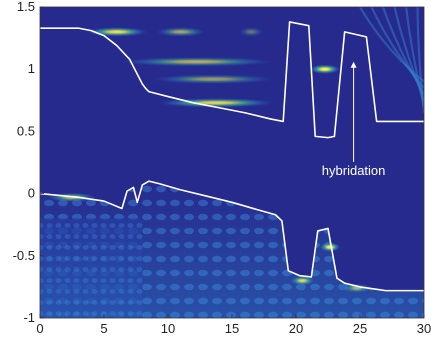  What do you see at coordinates (26, 7) in the screenshot?
I see `y-tick-label: 1.5` at bounding box center [26, 7].